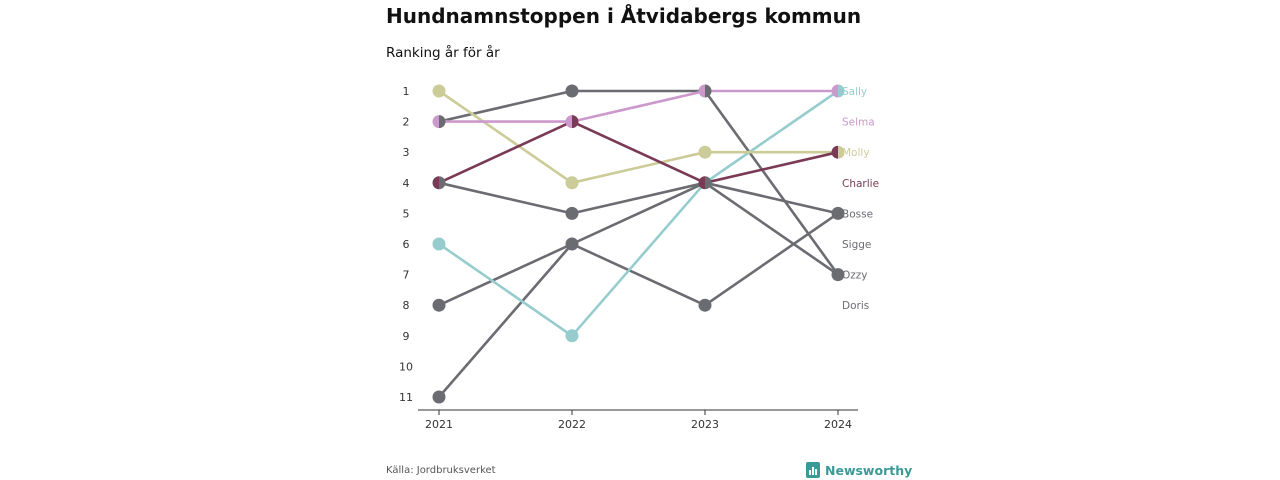 The image size is (1280, 480). What do you see at coordinates (813, 470) in the screenshot?
I see `newsworthy-icon` at bounding box center [813, 470].